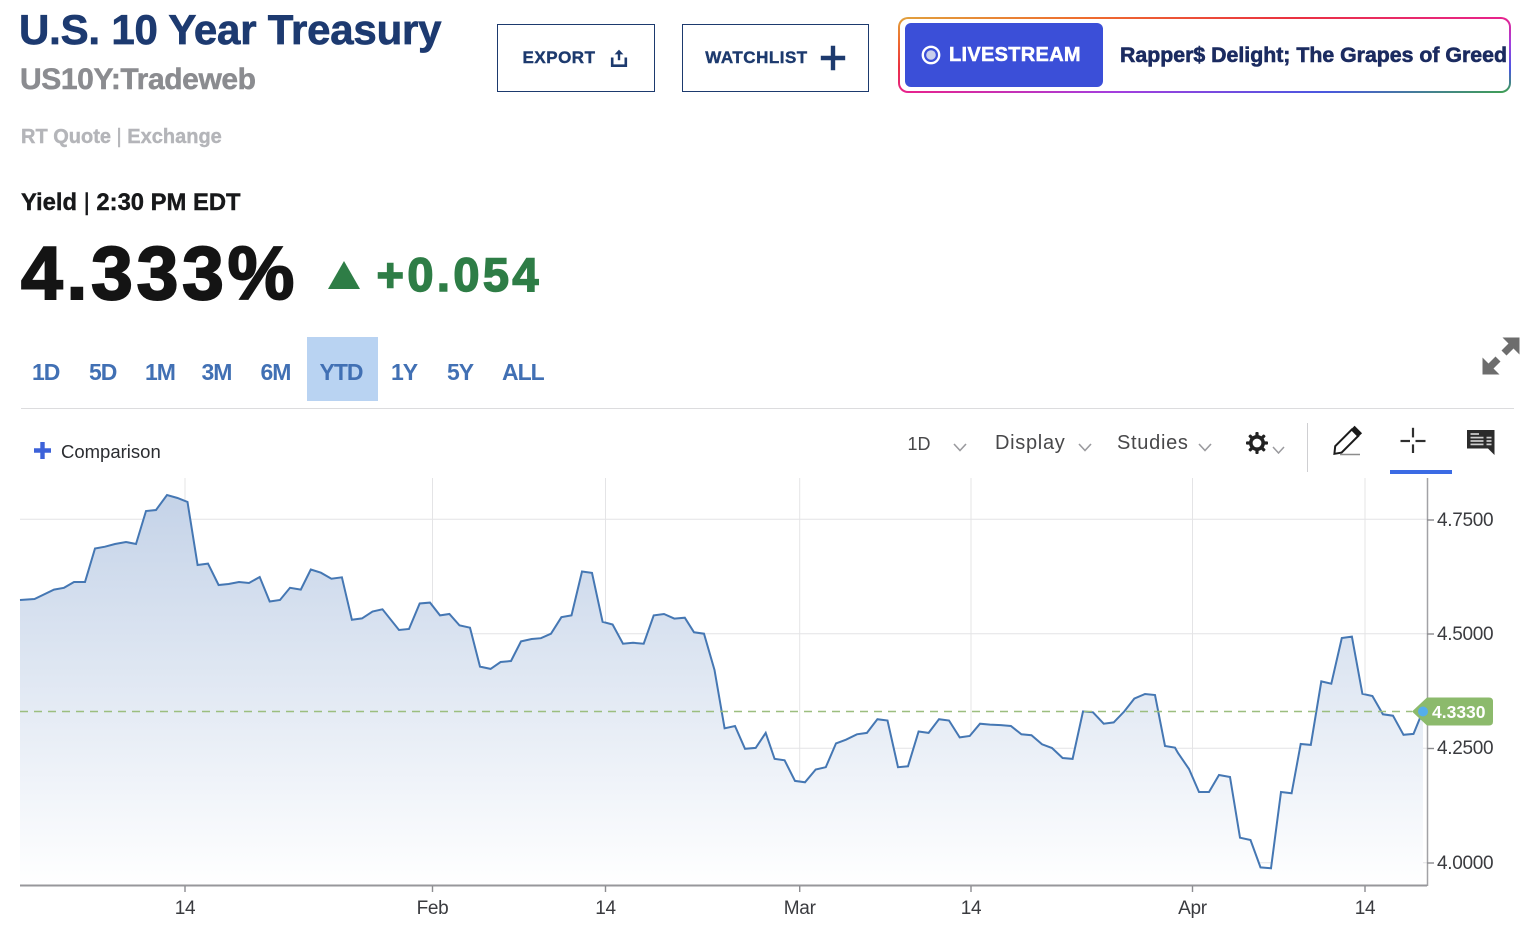  Describe the element at coordinates (1465, 634) in the screenshot. I see `svg-text: 4.5000` at that location.